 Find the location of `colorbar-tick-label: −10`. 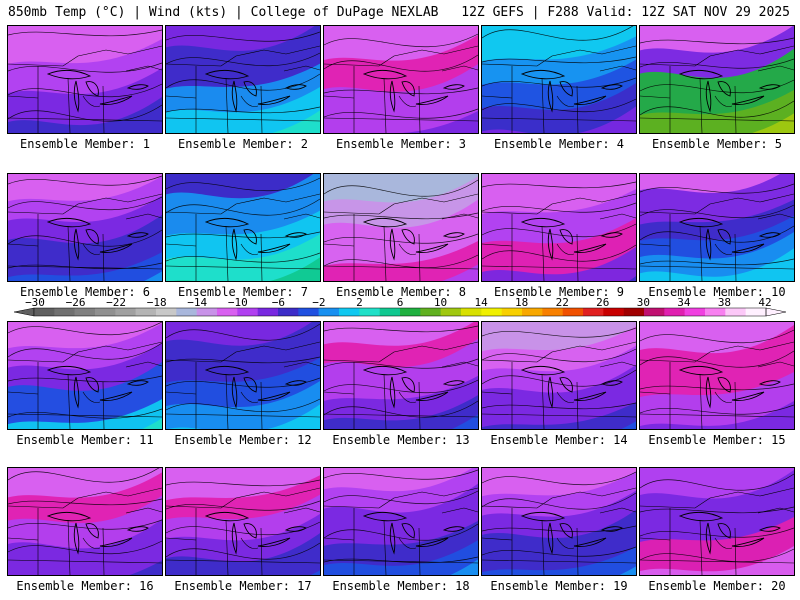

colorbar-tick-label: −10 is located at coordinates (238, 303).